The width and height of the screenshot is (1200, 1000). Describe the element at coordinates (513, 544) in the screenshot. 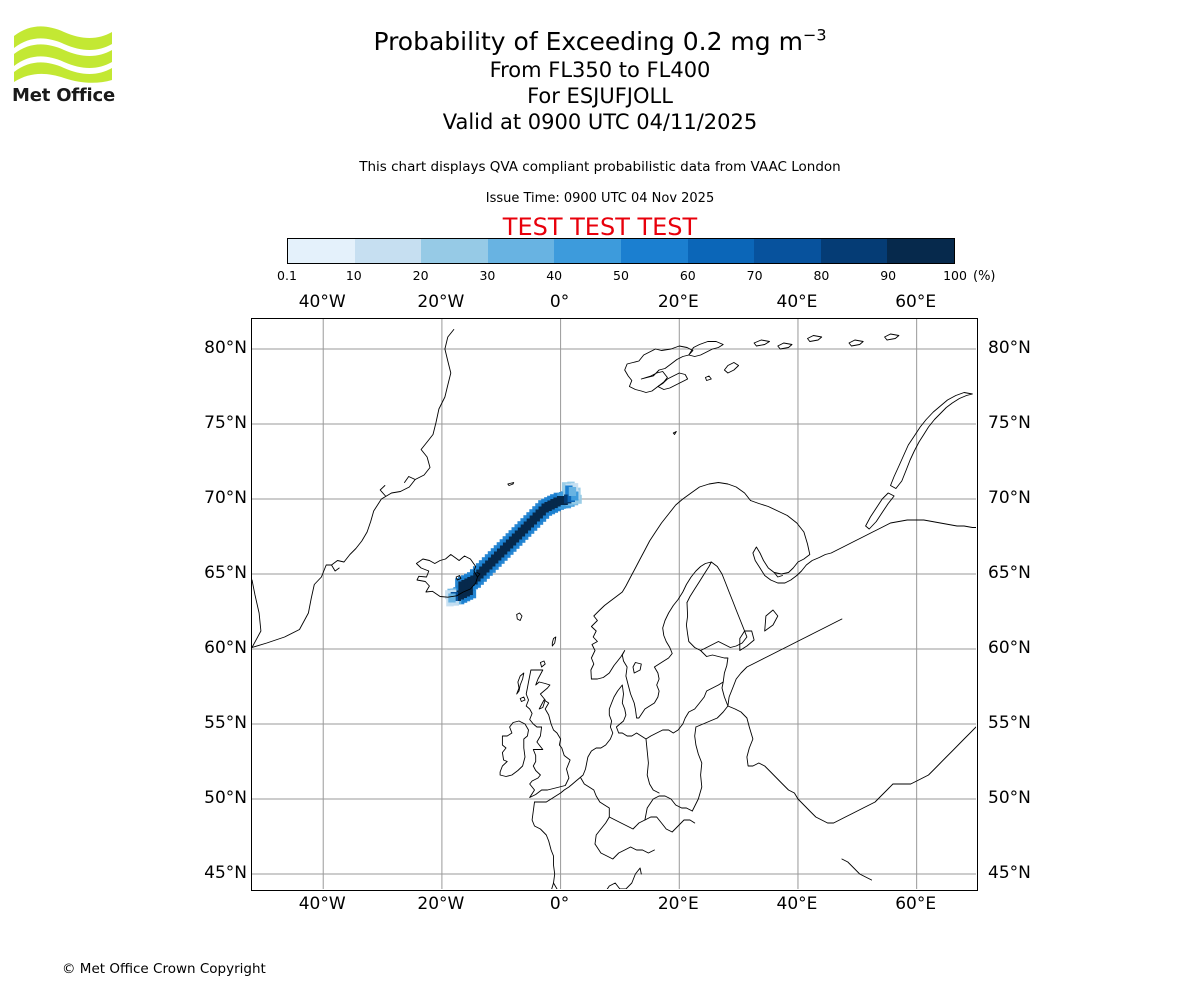

I see `ash-plume-layer` at that location.